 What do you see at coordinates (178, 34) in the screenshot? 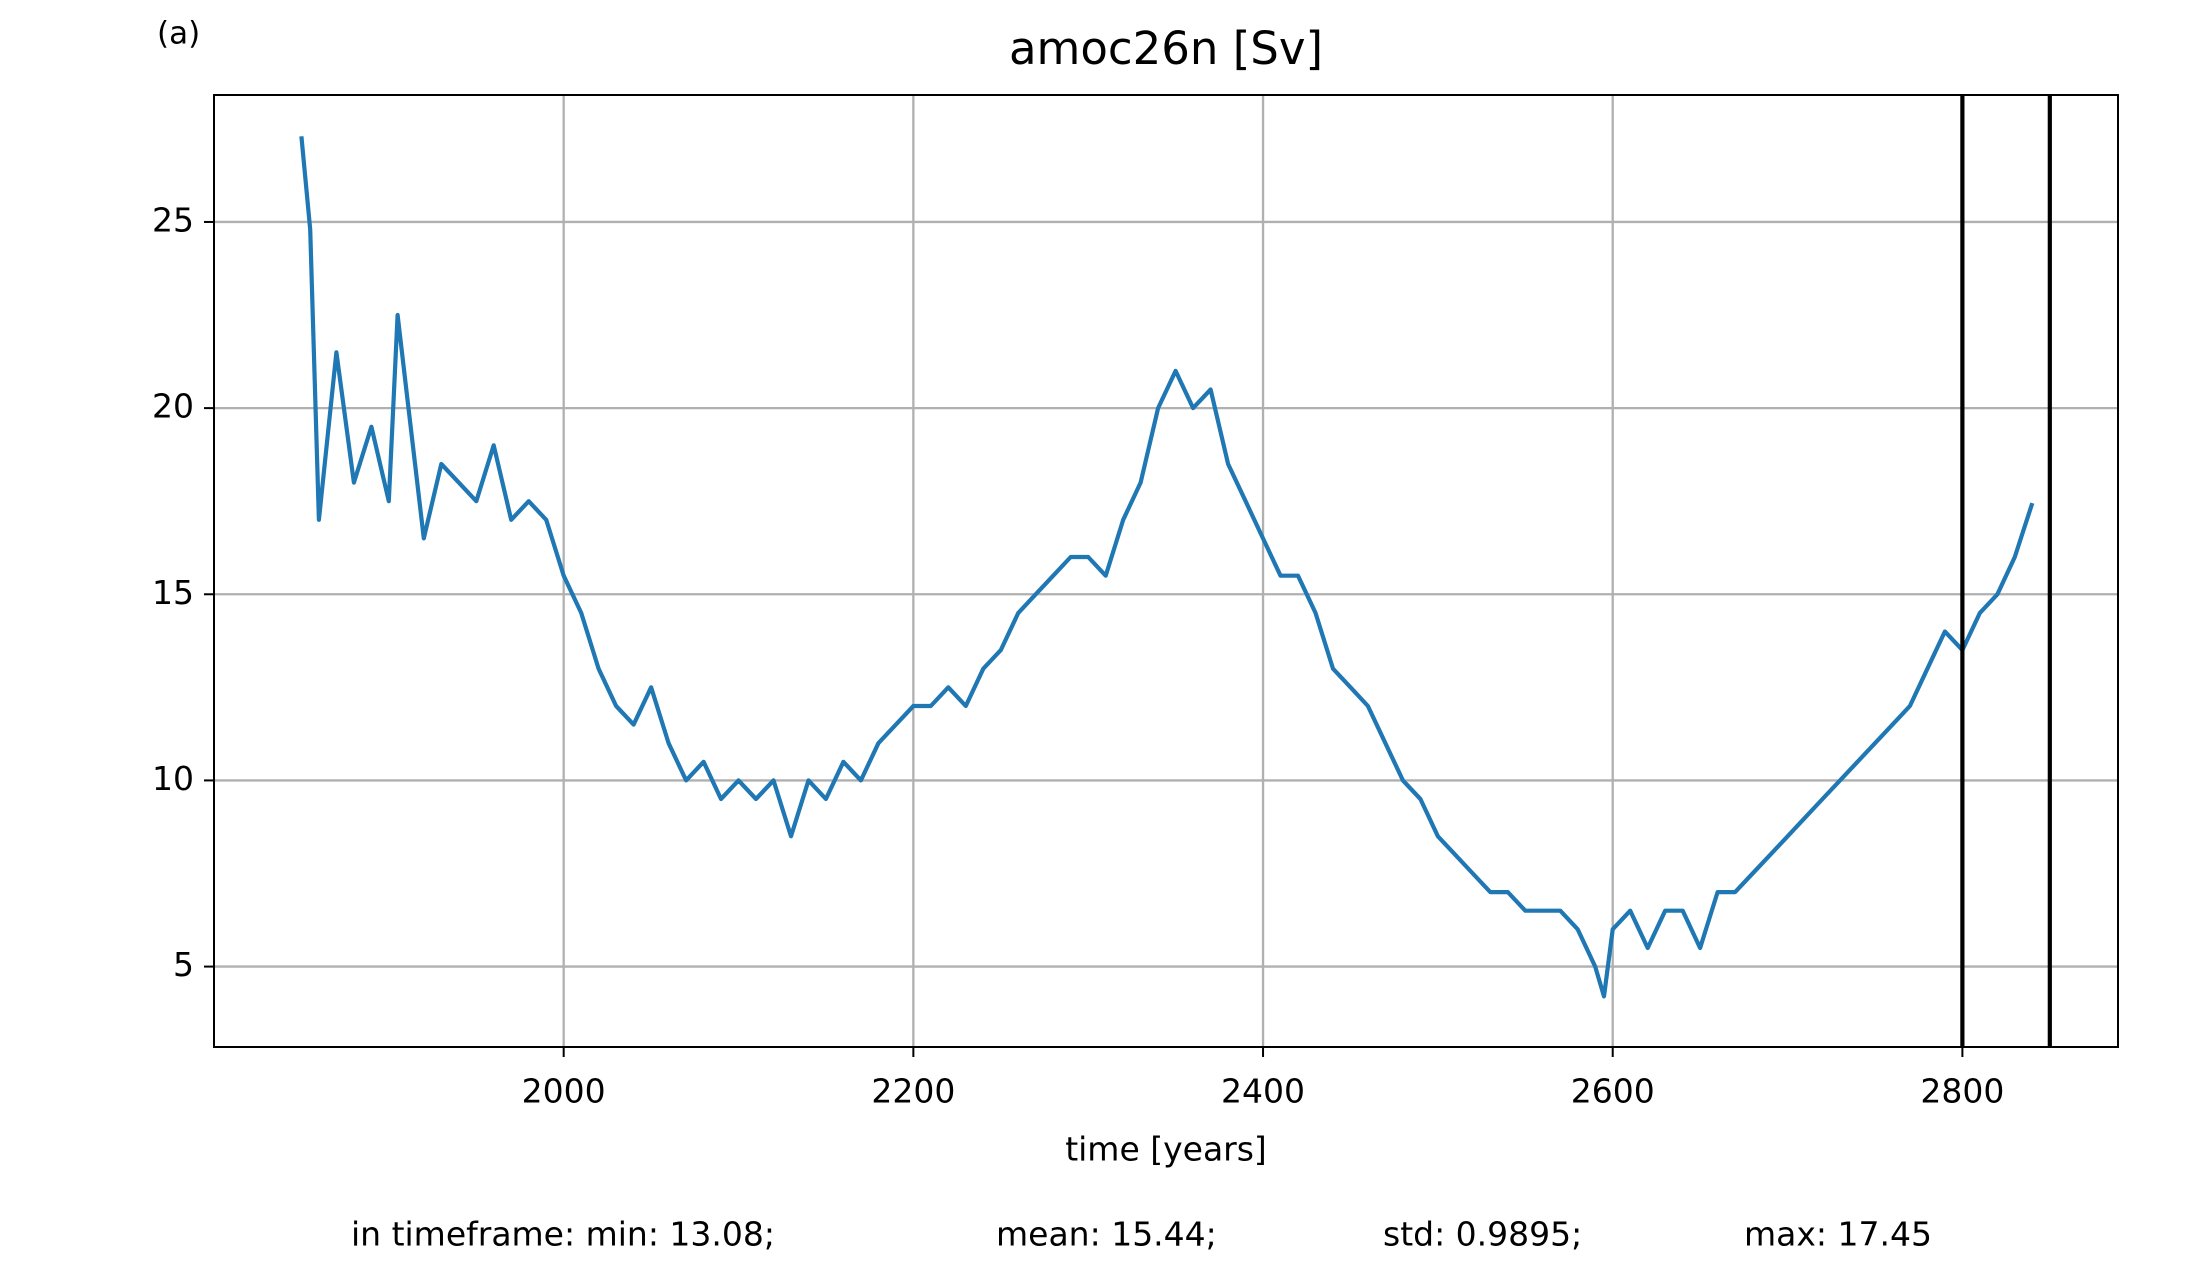
I see `panel-label: (a)` at bounding box center [178, 34].